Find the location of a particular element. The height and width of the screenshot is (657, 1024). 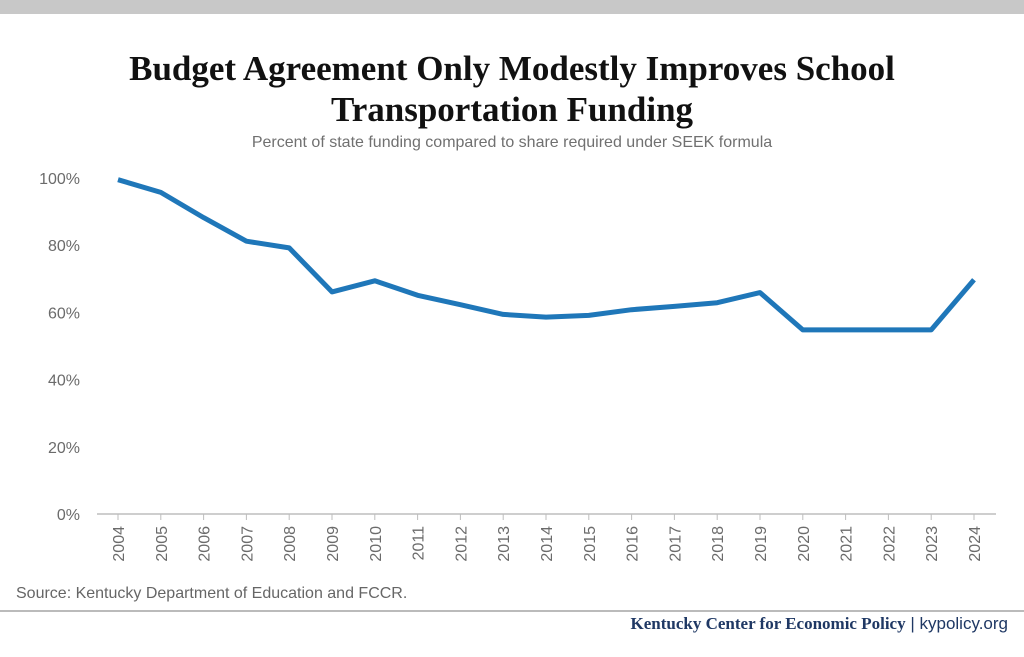

top-accent-bar is located at coordinates (512, 7).